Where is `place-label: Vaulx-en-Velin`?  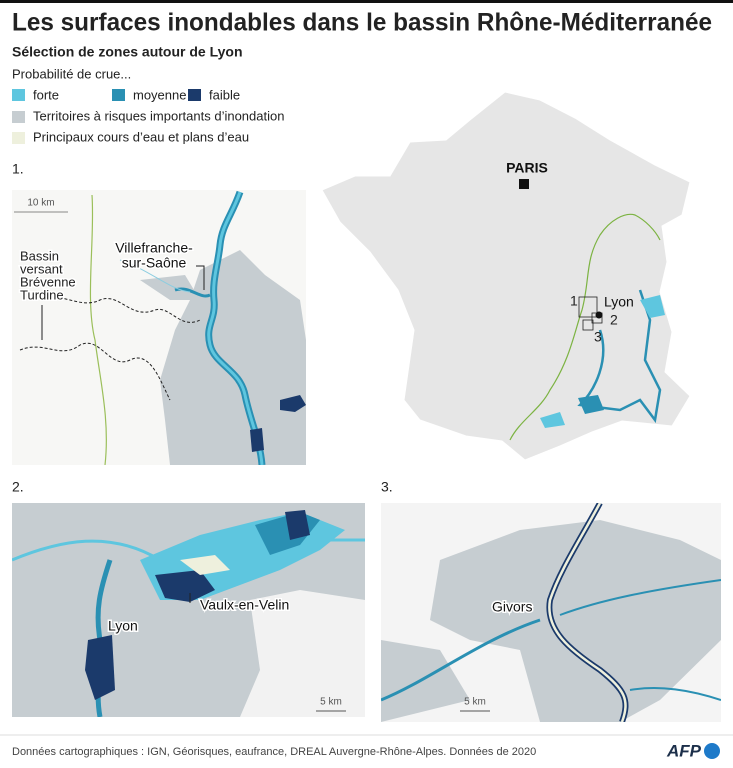
place-label: Vaulx-en-Velin is located at coordinates (244, 605).